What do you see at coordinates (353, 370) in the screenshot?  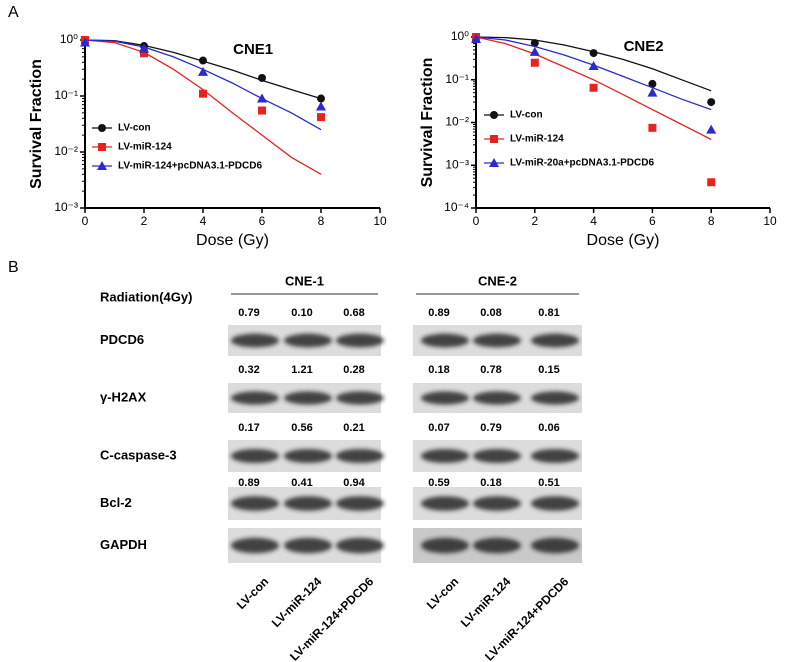 I see `quant-value: 0.28` at bounding box center [353, 370].